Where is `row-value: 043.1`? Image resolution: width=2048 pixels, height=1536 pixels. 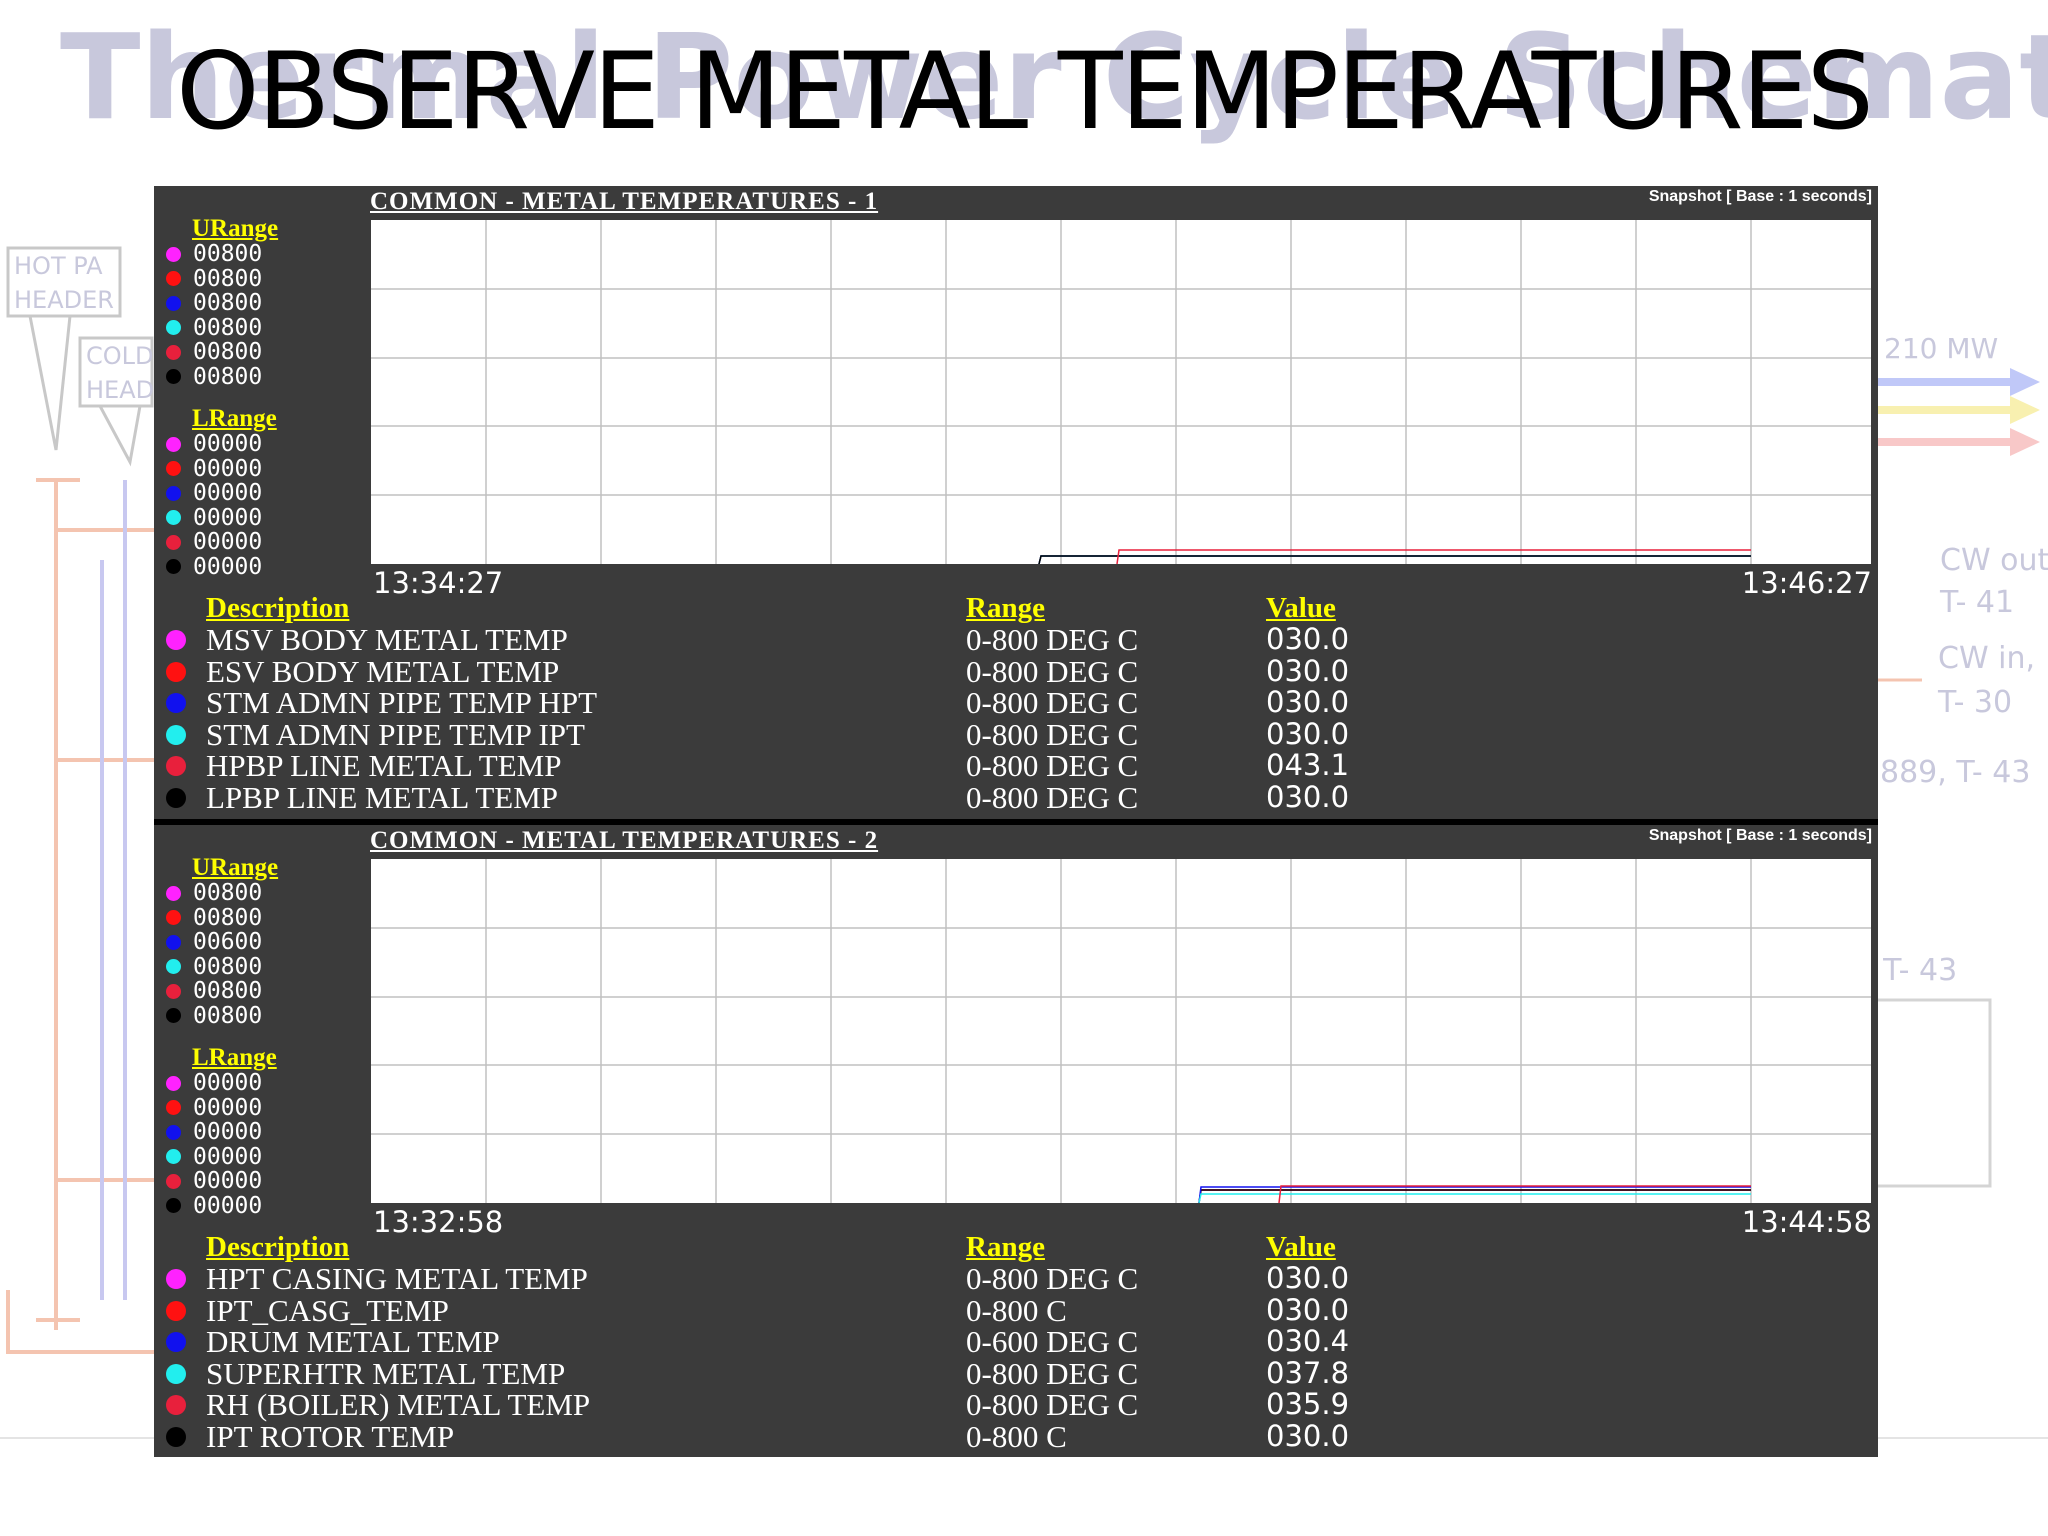
row-value: 043.1 is located at coordinates (1308, 765).